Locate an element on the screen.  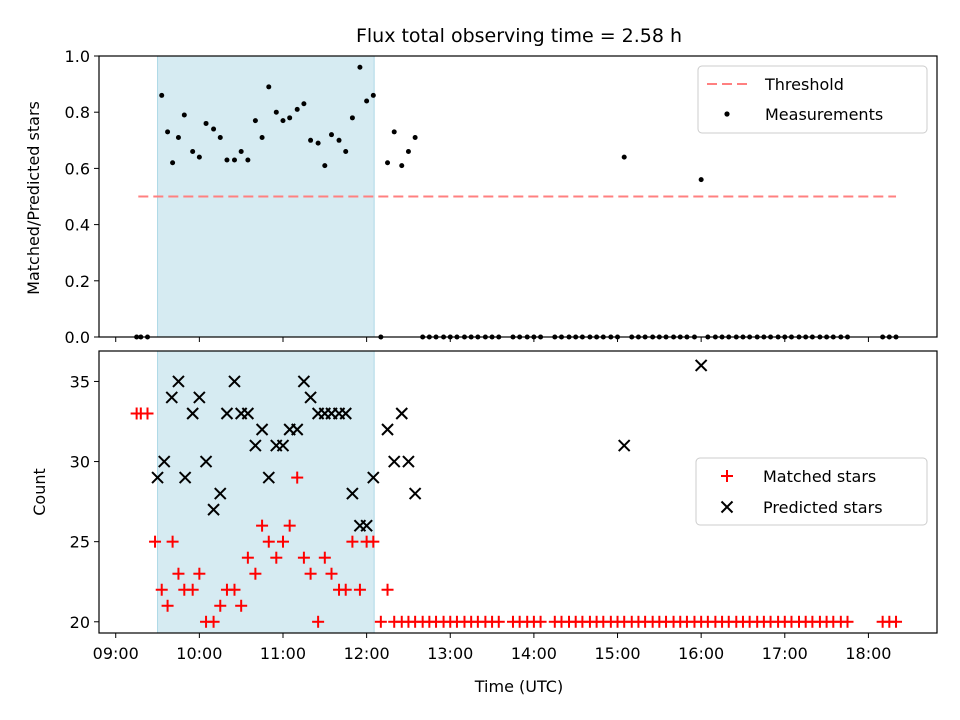
y-tick-label: 0.6 is located at coordinates (77, 168).